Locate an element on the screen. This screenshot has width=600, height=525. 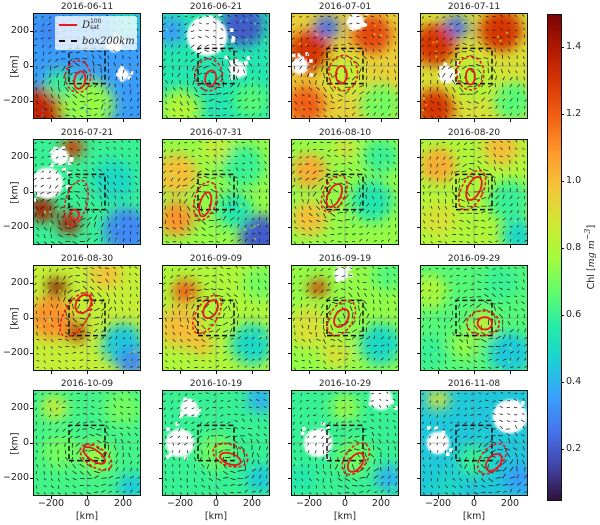
x-tick-label: −200 is located at coordinates (51, 503).